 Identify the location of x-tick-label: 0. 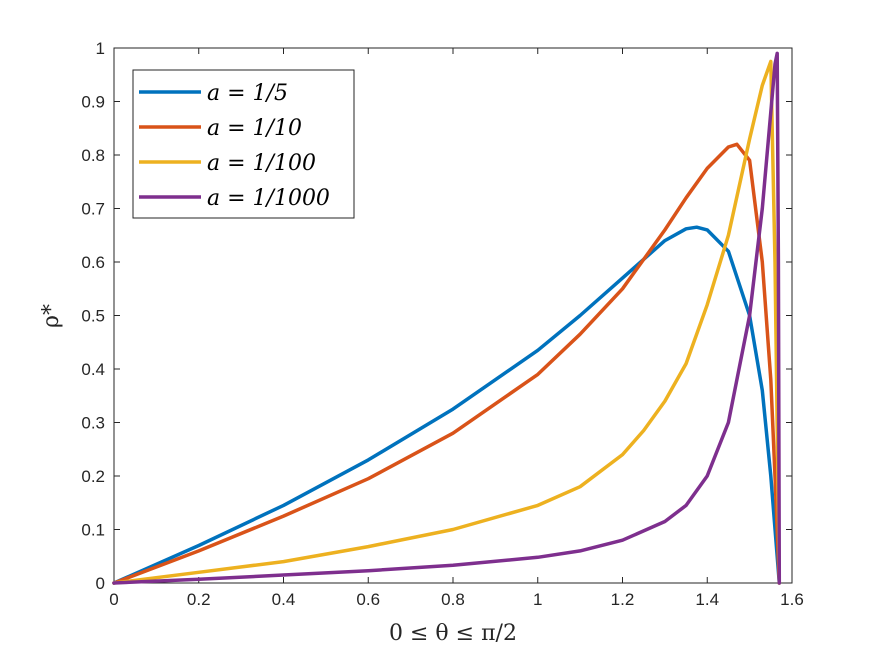
(113, 599).